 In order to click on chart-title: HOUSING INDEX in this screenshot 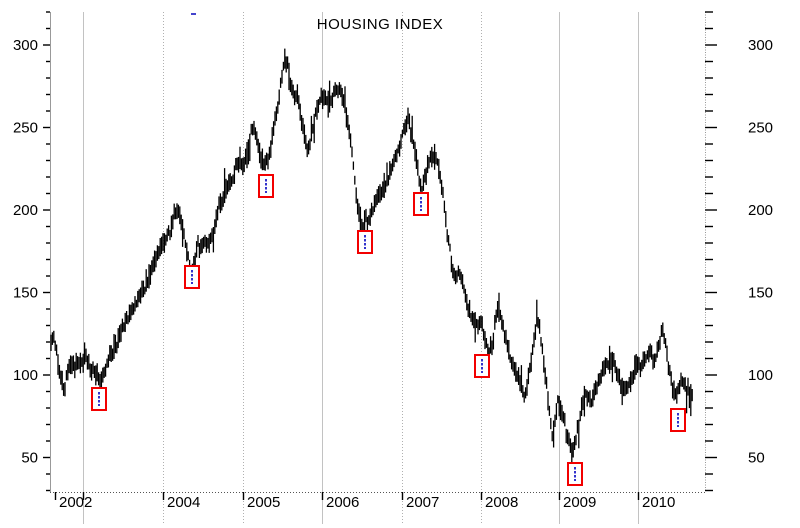, I will do `click(380, 24)`.